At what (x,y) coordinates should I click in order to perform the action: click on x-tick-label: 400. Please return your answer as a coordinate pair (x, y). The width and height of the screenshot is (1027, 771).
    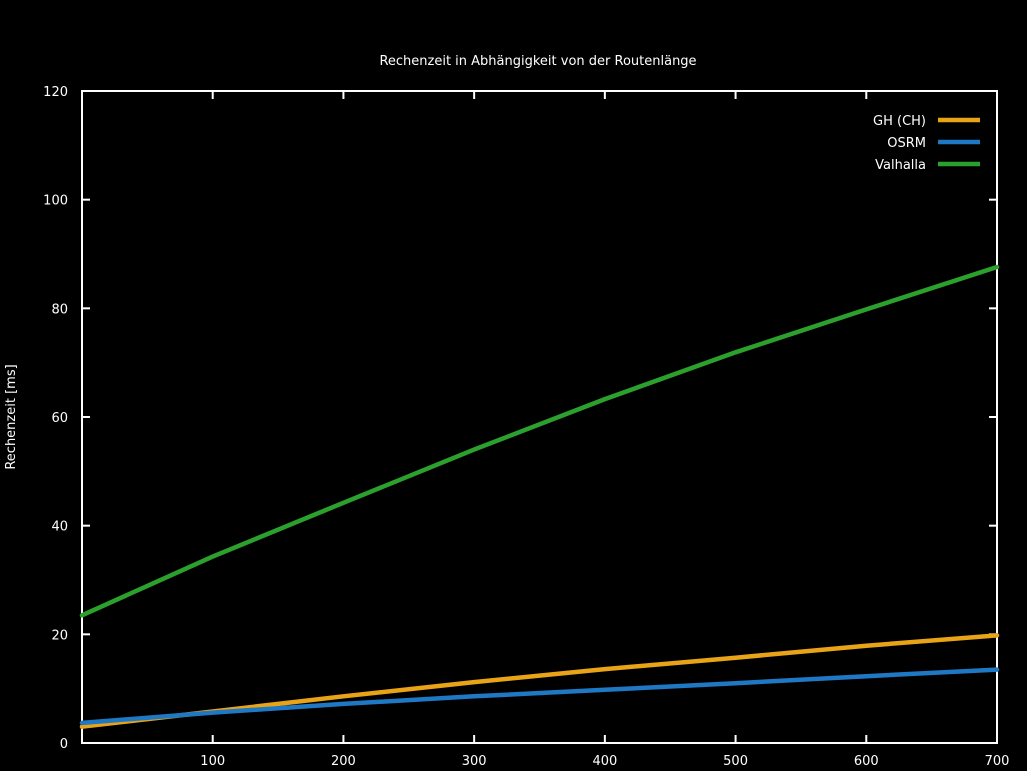
    Looking at the image, I should click on (604, 761).